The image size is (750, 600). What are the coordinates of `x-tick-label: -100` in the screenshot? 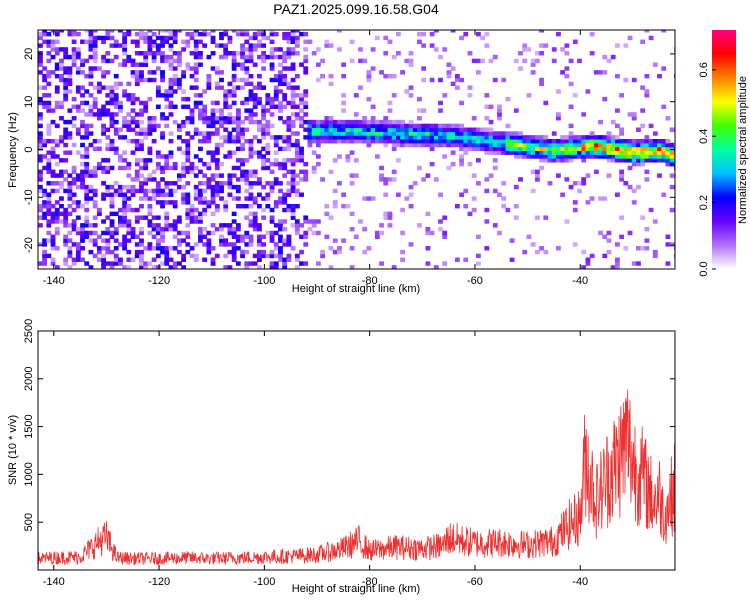 It's located at (264, 281).